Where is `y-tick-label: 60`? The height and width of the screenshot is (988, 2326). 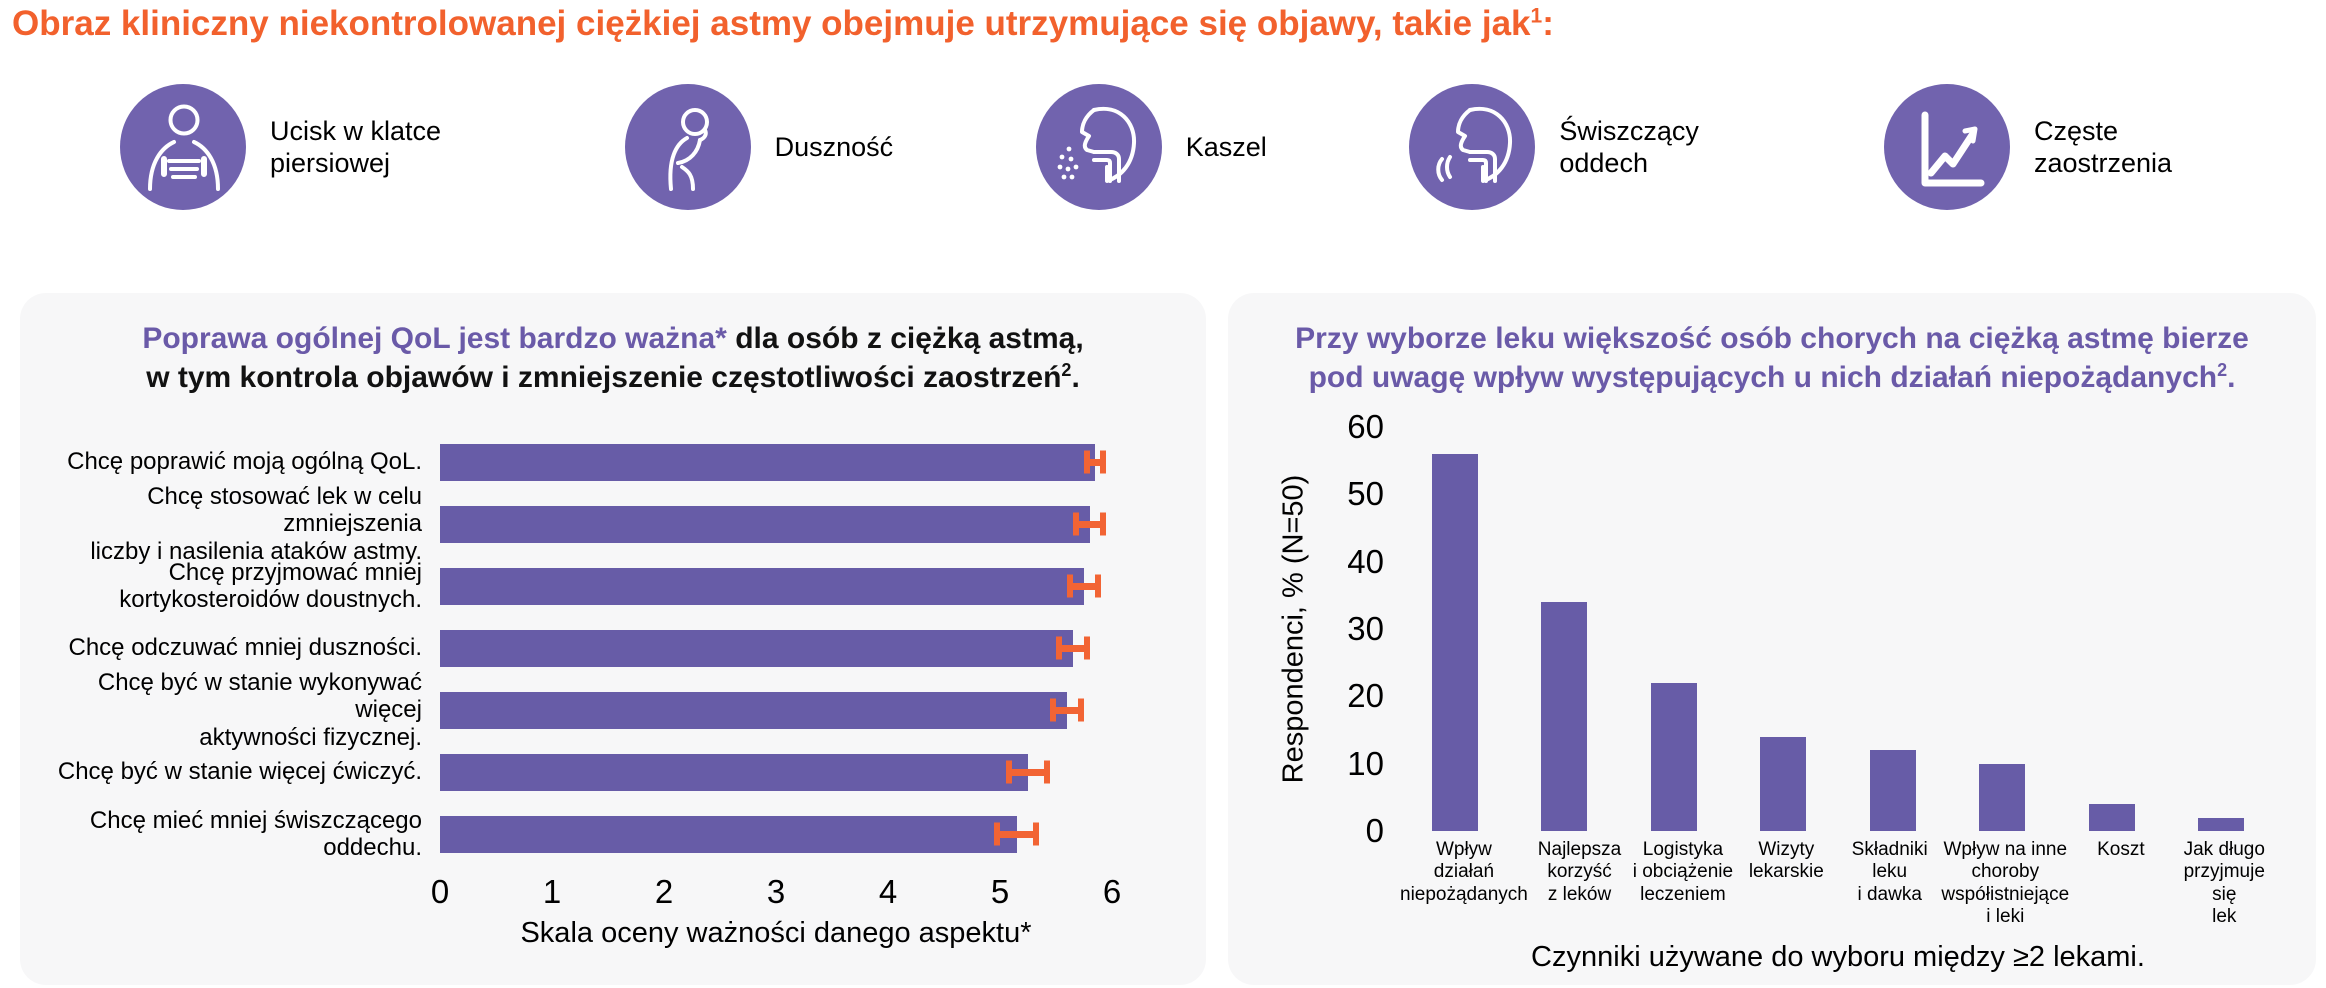 y-tick-label: 60 is located at coordinates (1365, 426).